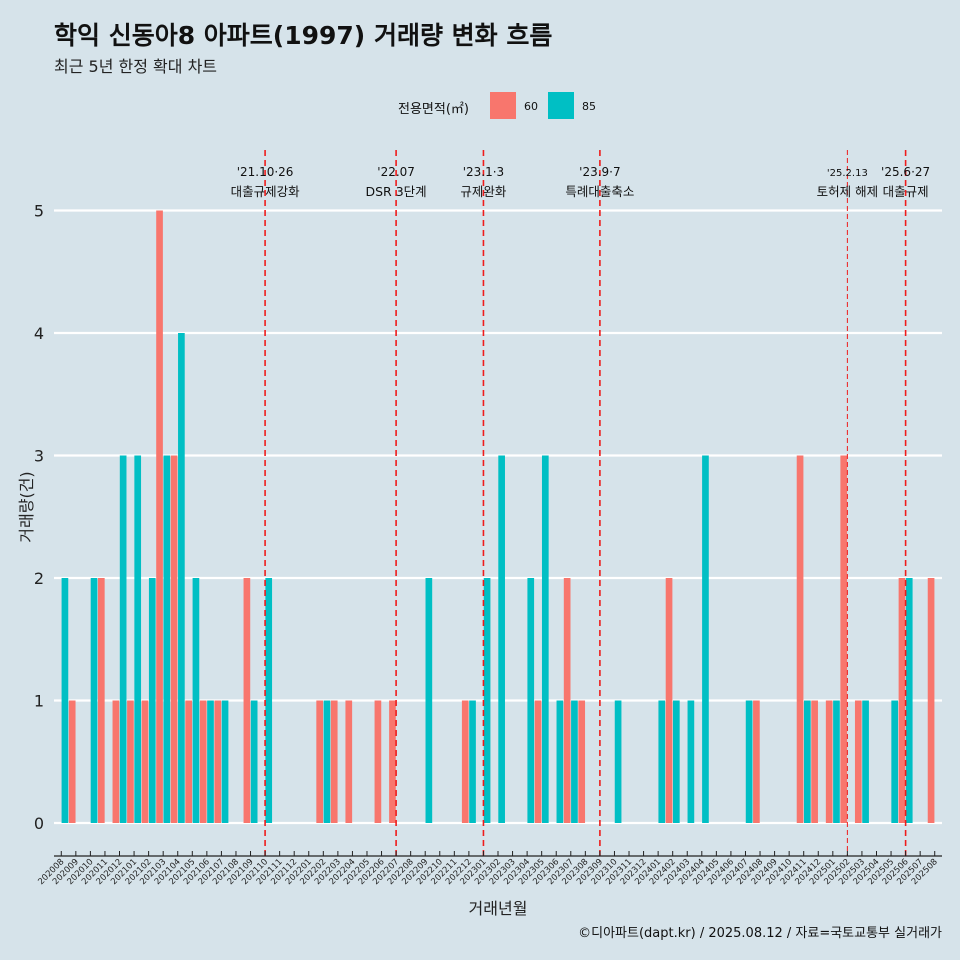 Image resolution: width=960 pixels, height=960 pixels. I want to click on legend: 전용면적(㎡) 60 85, so click(480, 107).